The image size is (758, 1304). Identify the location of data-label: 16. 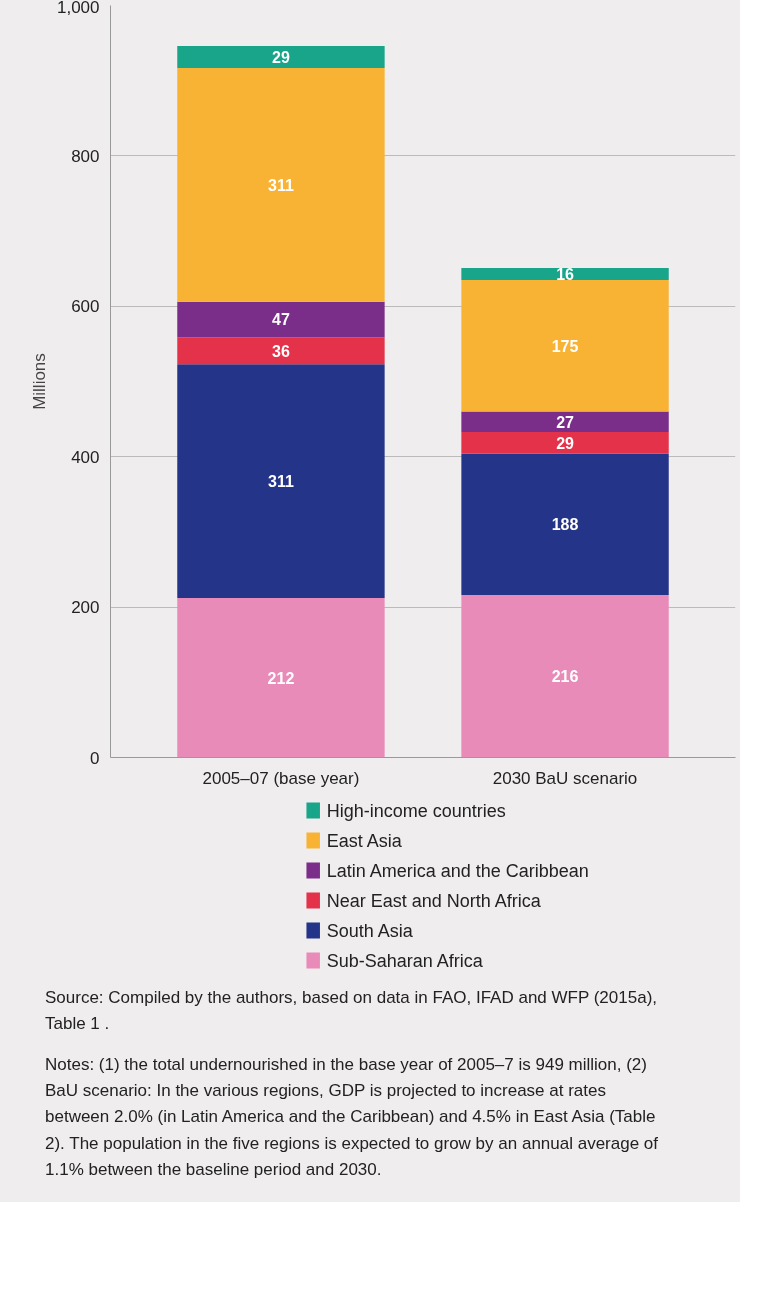
(565, 274).